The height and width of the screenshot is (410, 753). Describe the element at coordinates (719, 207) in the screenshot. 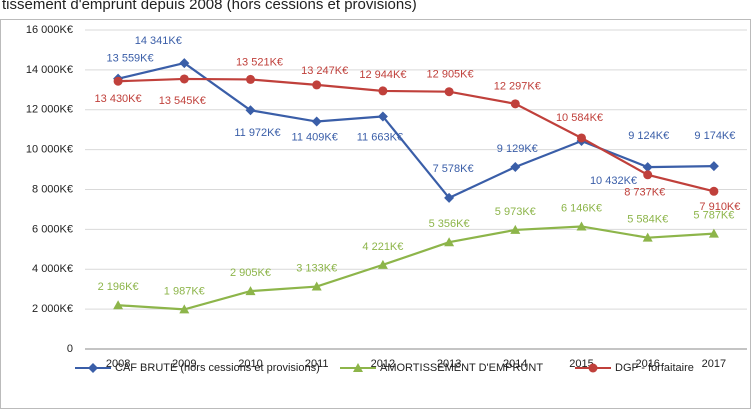

I see `data-label: 7 910K€` at that location.